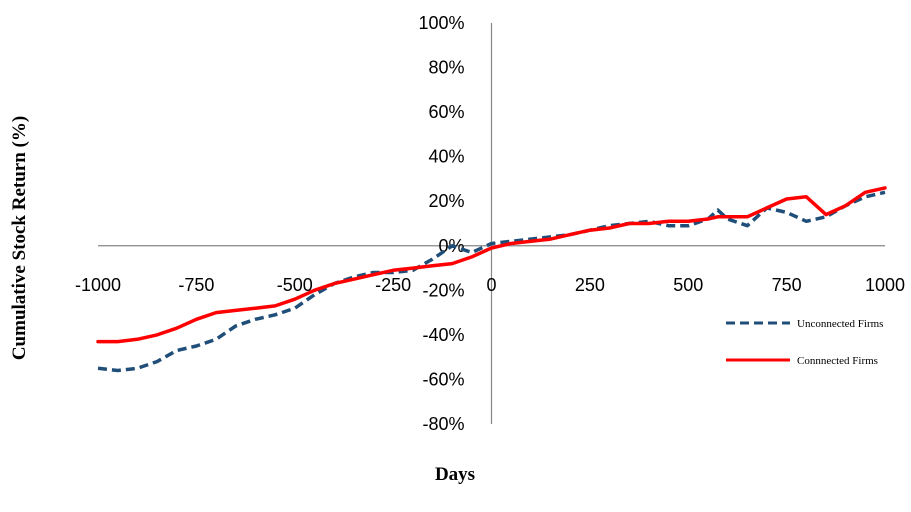  Describe the element at coordinates (196, 285) in the screenshot. I see `x-tick-label: -750` at that location.